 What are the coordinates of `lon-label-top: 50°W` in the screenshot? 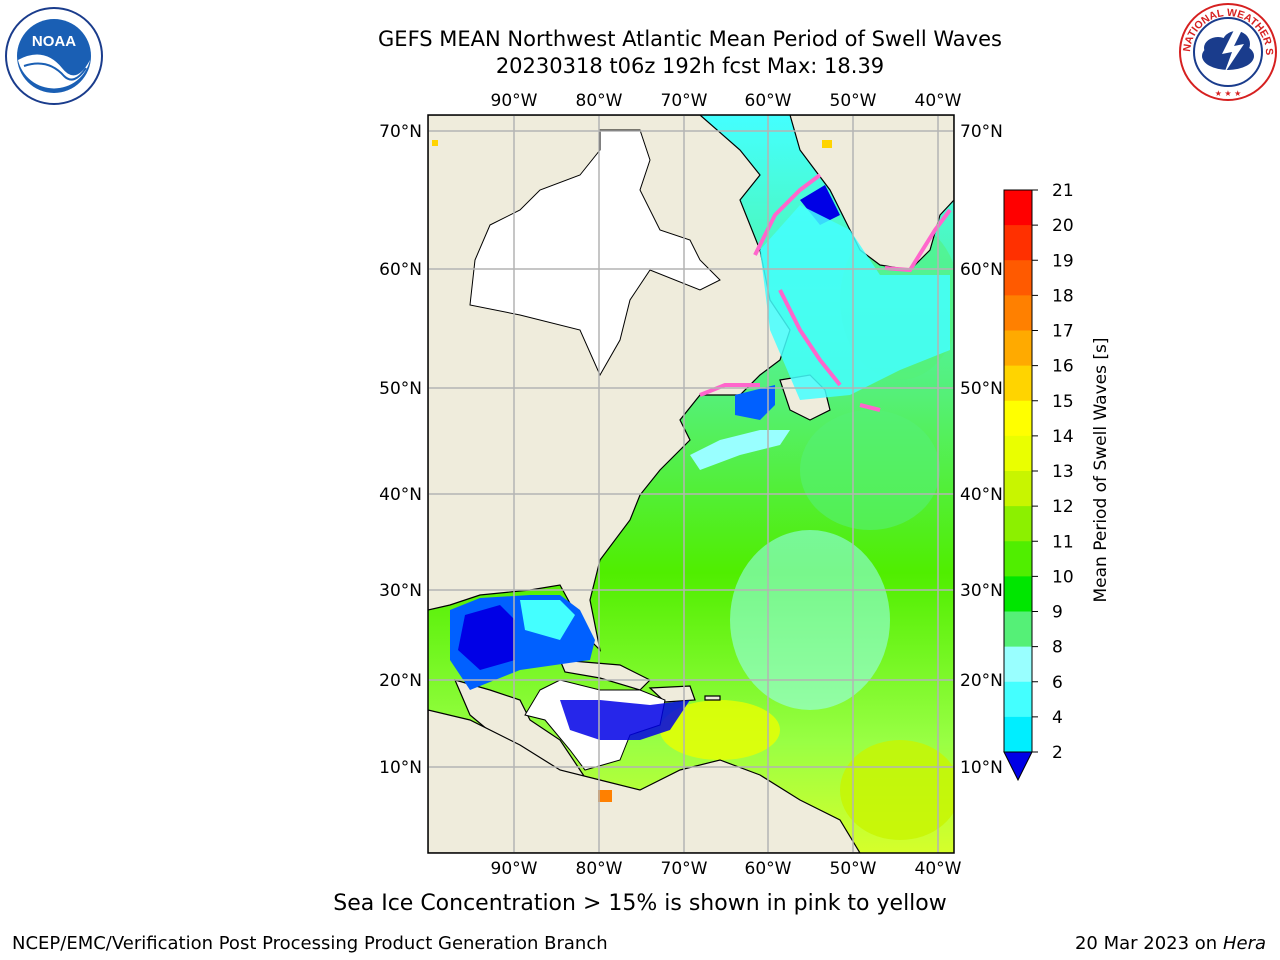 It's located at (853, 101).